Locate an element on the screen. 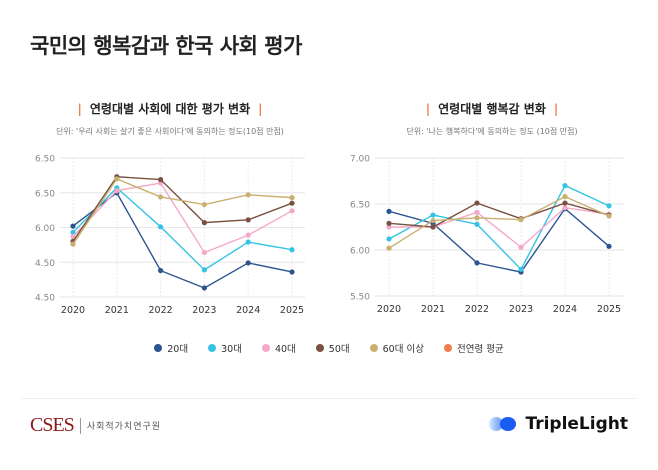  chart-title-text: 연령대별 사회에 대한 평가 변화 is located at coordinates (170, 109).